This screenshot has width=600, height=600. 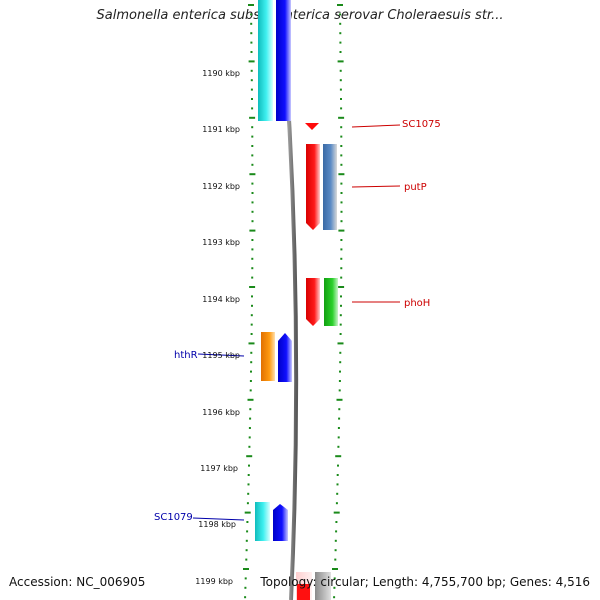 What do you see at coordinates (313, 302) in the screenshot?
I see `gene-feature-red-phoH` at bounding box center [313, 302].